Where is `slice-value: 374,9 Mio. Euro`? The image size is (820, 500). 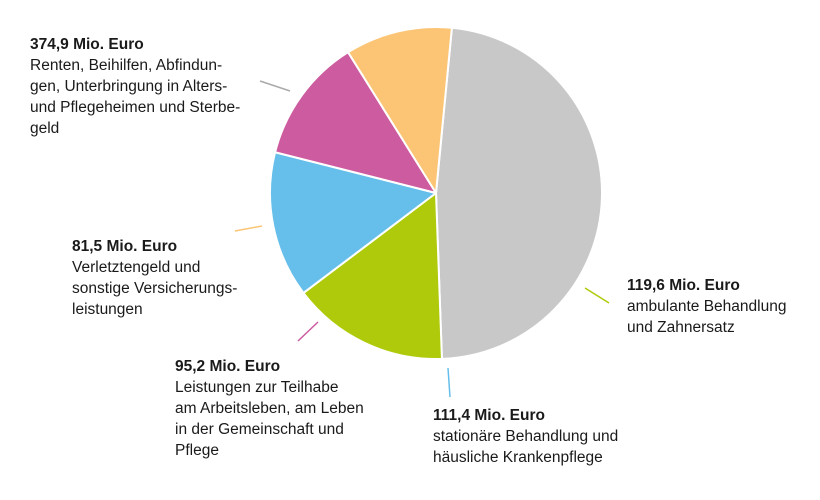 slice-value: 374,9 Mio. Euro is located at coordinates (87, 44).